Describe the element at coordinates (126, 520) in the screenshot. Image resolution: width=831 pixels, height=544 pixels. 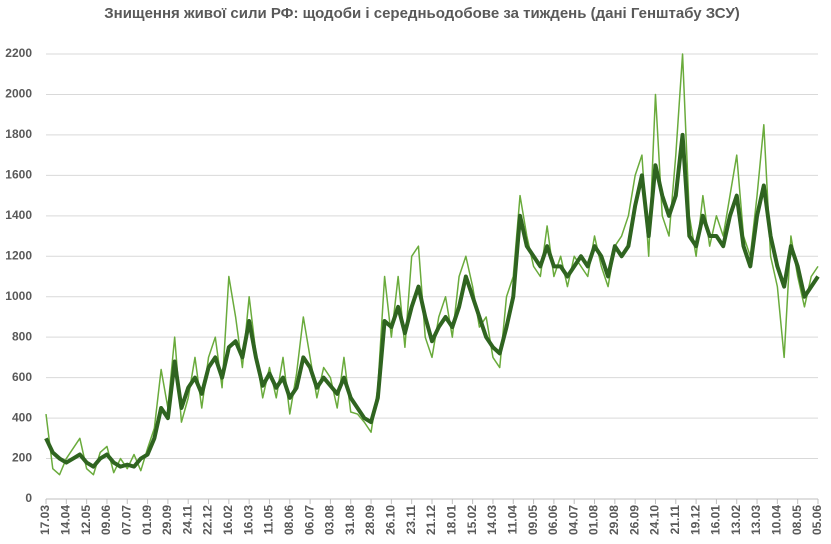
I see `x-tick-label: 07.07` at that location.